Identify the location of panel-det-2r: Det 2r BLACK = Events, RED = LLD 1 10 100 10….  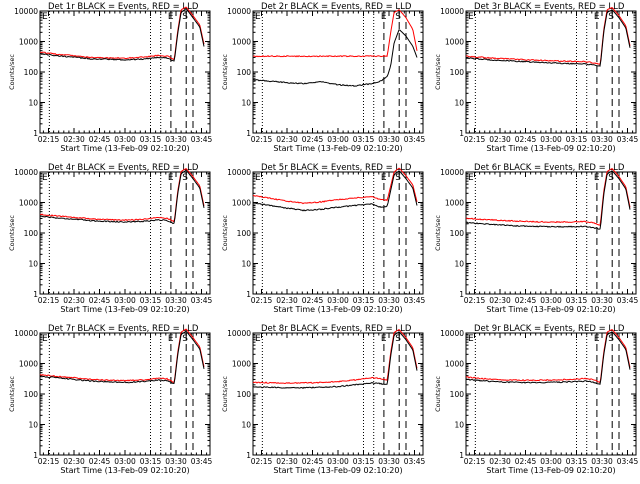
(323, 77).